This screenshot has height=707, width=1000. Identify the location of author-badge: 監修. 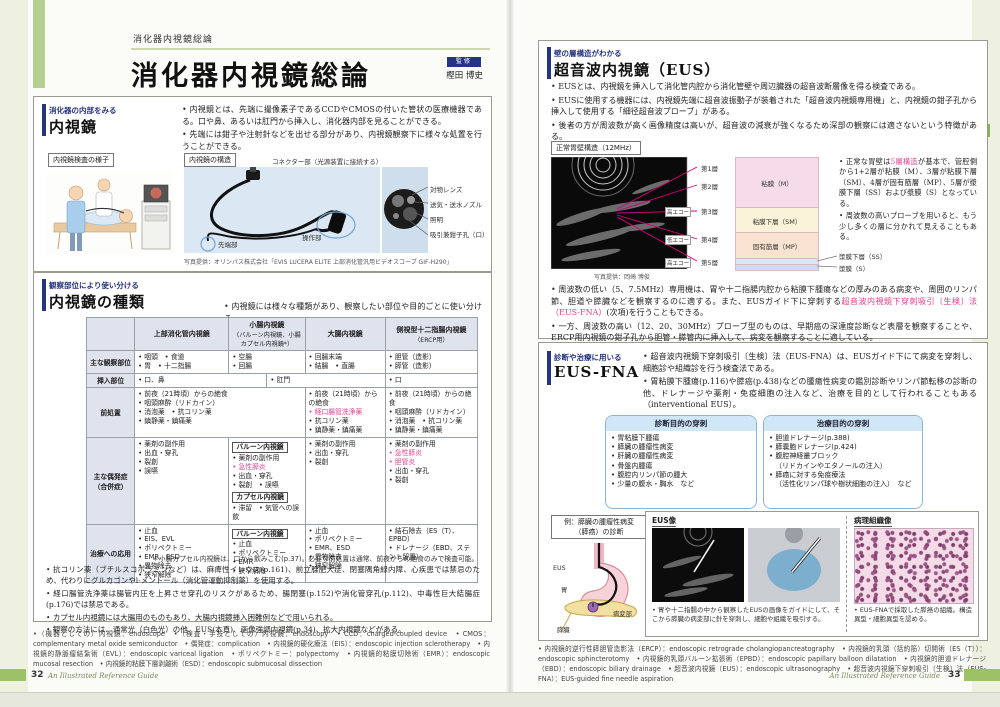
(464, 62).